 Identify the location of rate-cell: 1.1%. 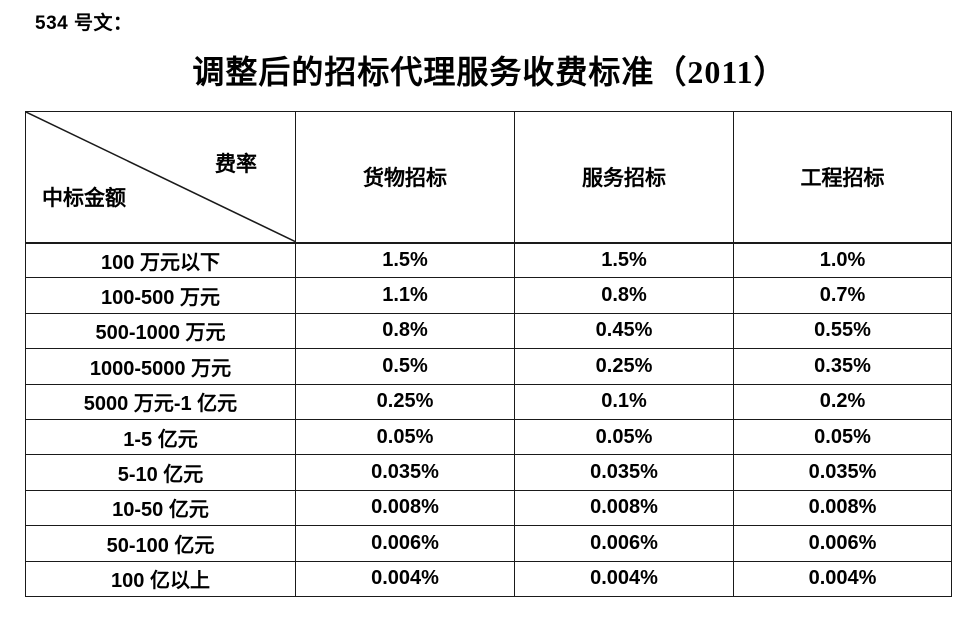
(405, 295).